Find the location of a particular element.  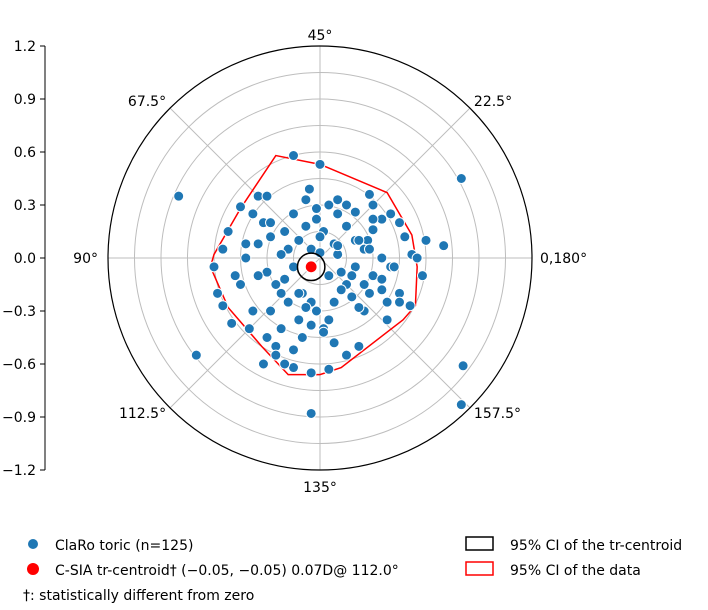

angle-label: 135° is located at coordinates (320, 488).